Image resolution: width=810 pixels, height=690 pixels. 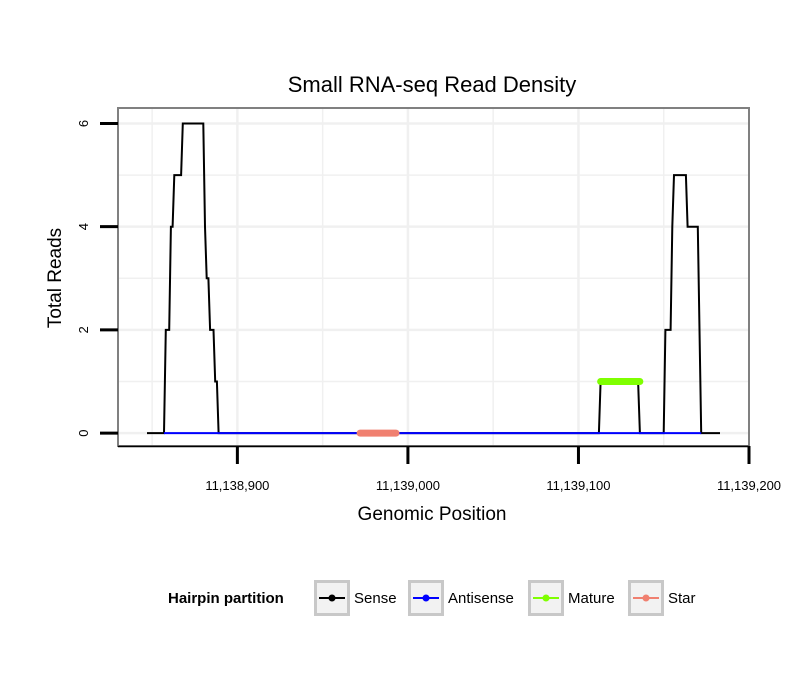 What do you see at coordinates (83, 432) in the screenshot?
I see `y-tick-label: 0` at bounding box center [83, 432].